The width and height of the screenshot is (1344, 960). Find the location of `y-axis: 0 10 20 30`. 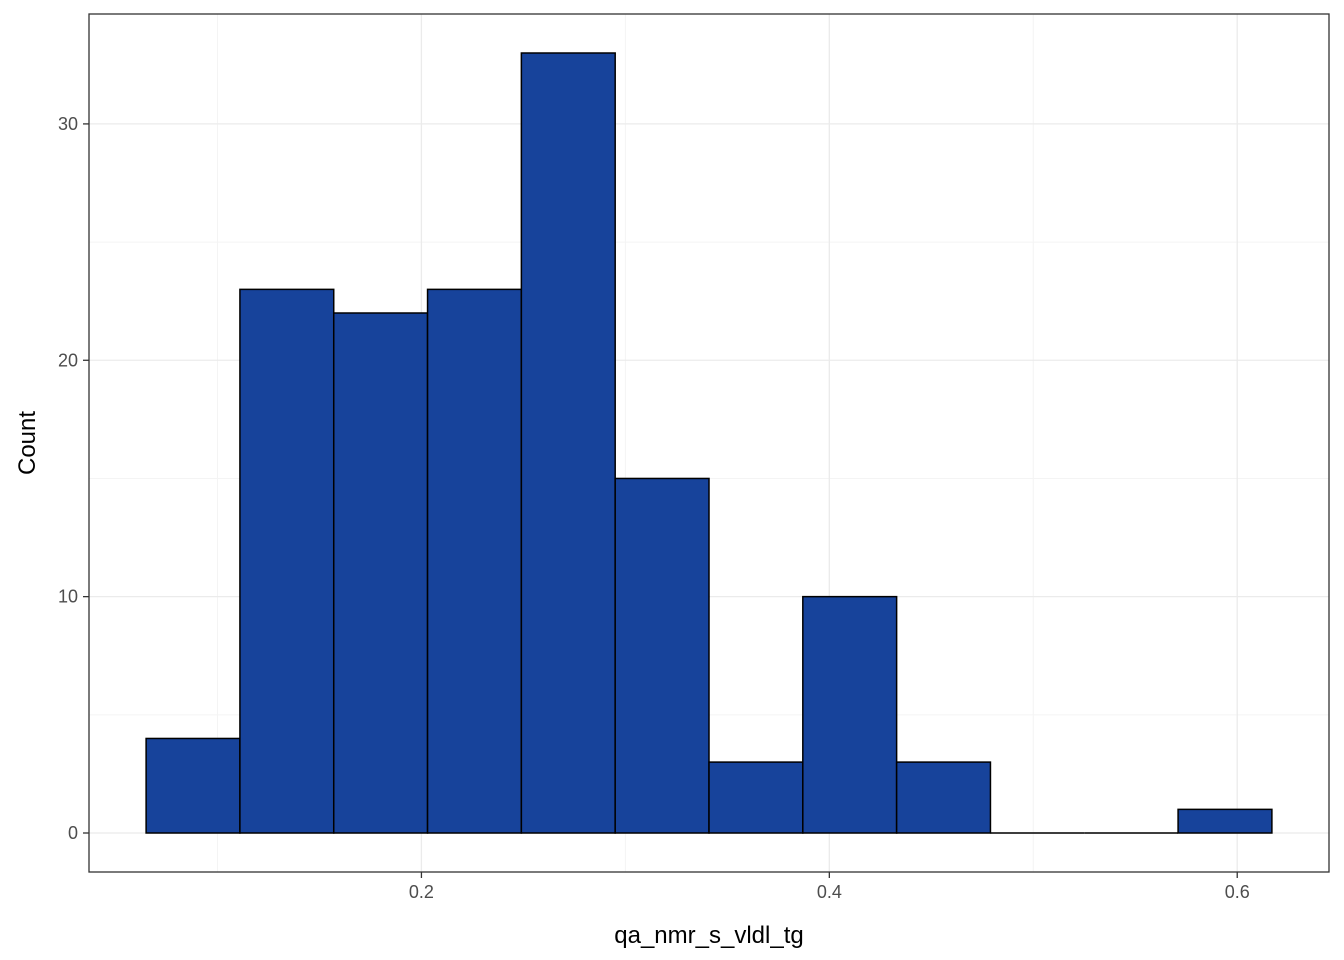

y-axis: 0 10 20 30 is located at coordinates (73, 478).